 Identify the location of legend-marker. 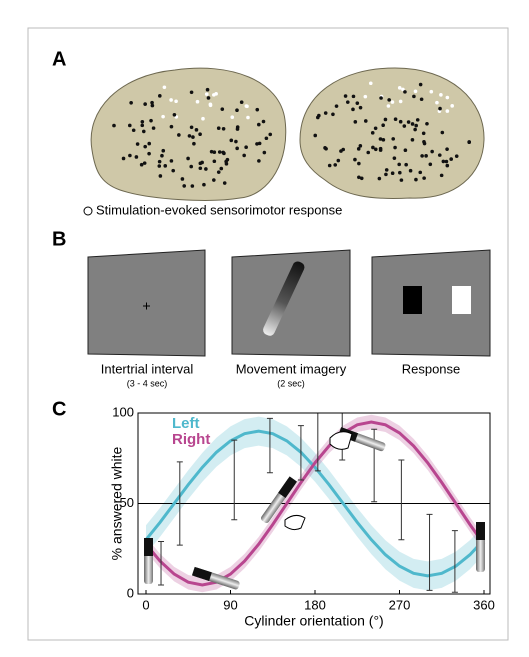
(88, 211).